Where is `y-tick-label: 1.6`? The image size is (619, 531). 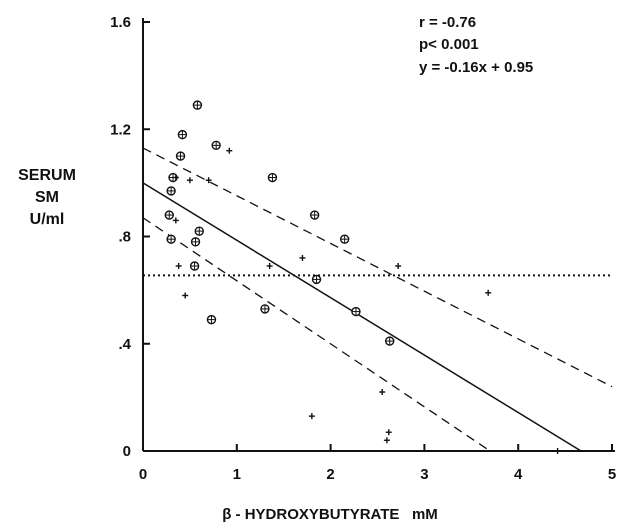 y-tick-label: 1.6 is located at coordinates (120, 22).